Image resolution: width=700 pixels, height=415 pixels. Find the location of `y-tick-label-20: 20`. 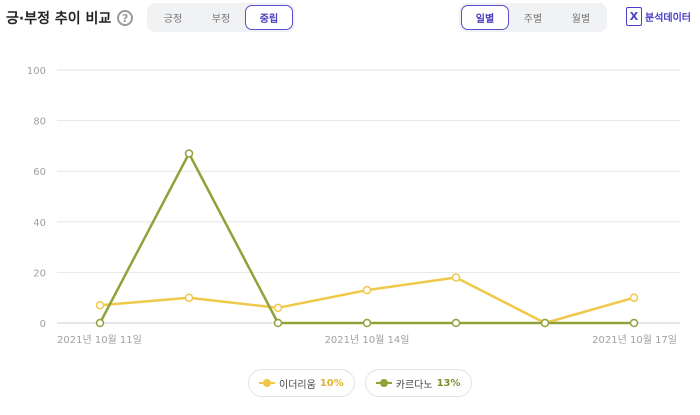

y-tick-label-20: 20 is located at coordinates (39, 273).